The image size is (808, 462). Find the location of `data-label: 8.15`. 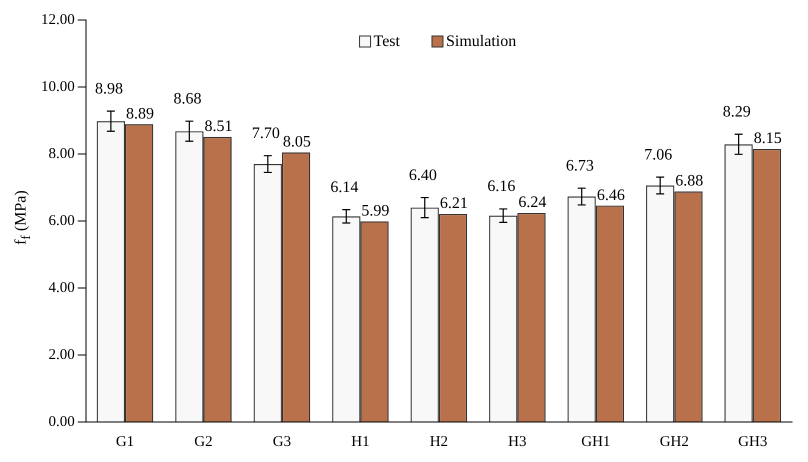

data-label: 8.15 is located at coordinates (768, 139).